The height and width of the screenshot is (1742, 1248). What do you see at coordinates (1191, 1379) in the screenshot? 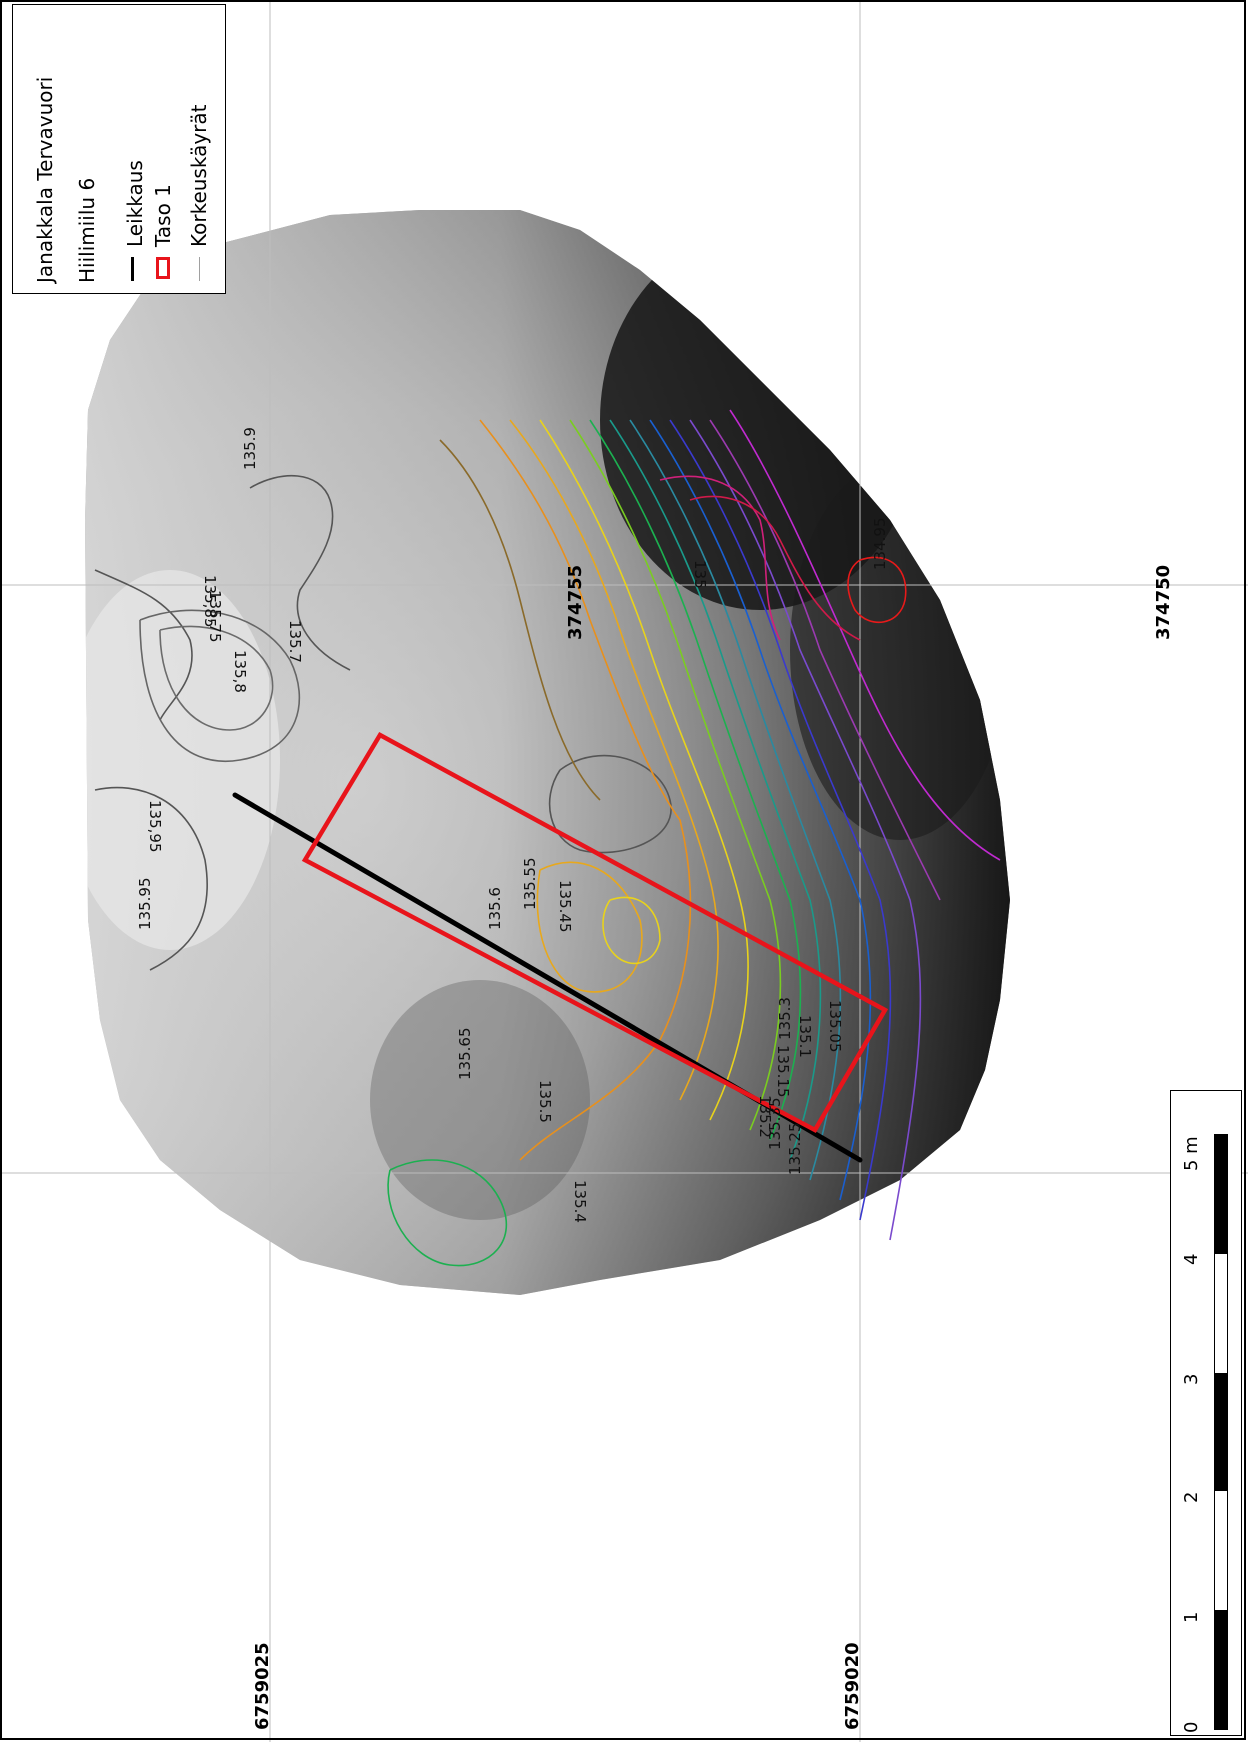
I see `scale-tick-3: 3` at bounding box center [1191, 1379].